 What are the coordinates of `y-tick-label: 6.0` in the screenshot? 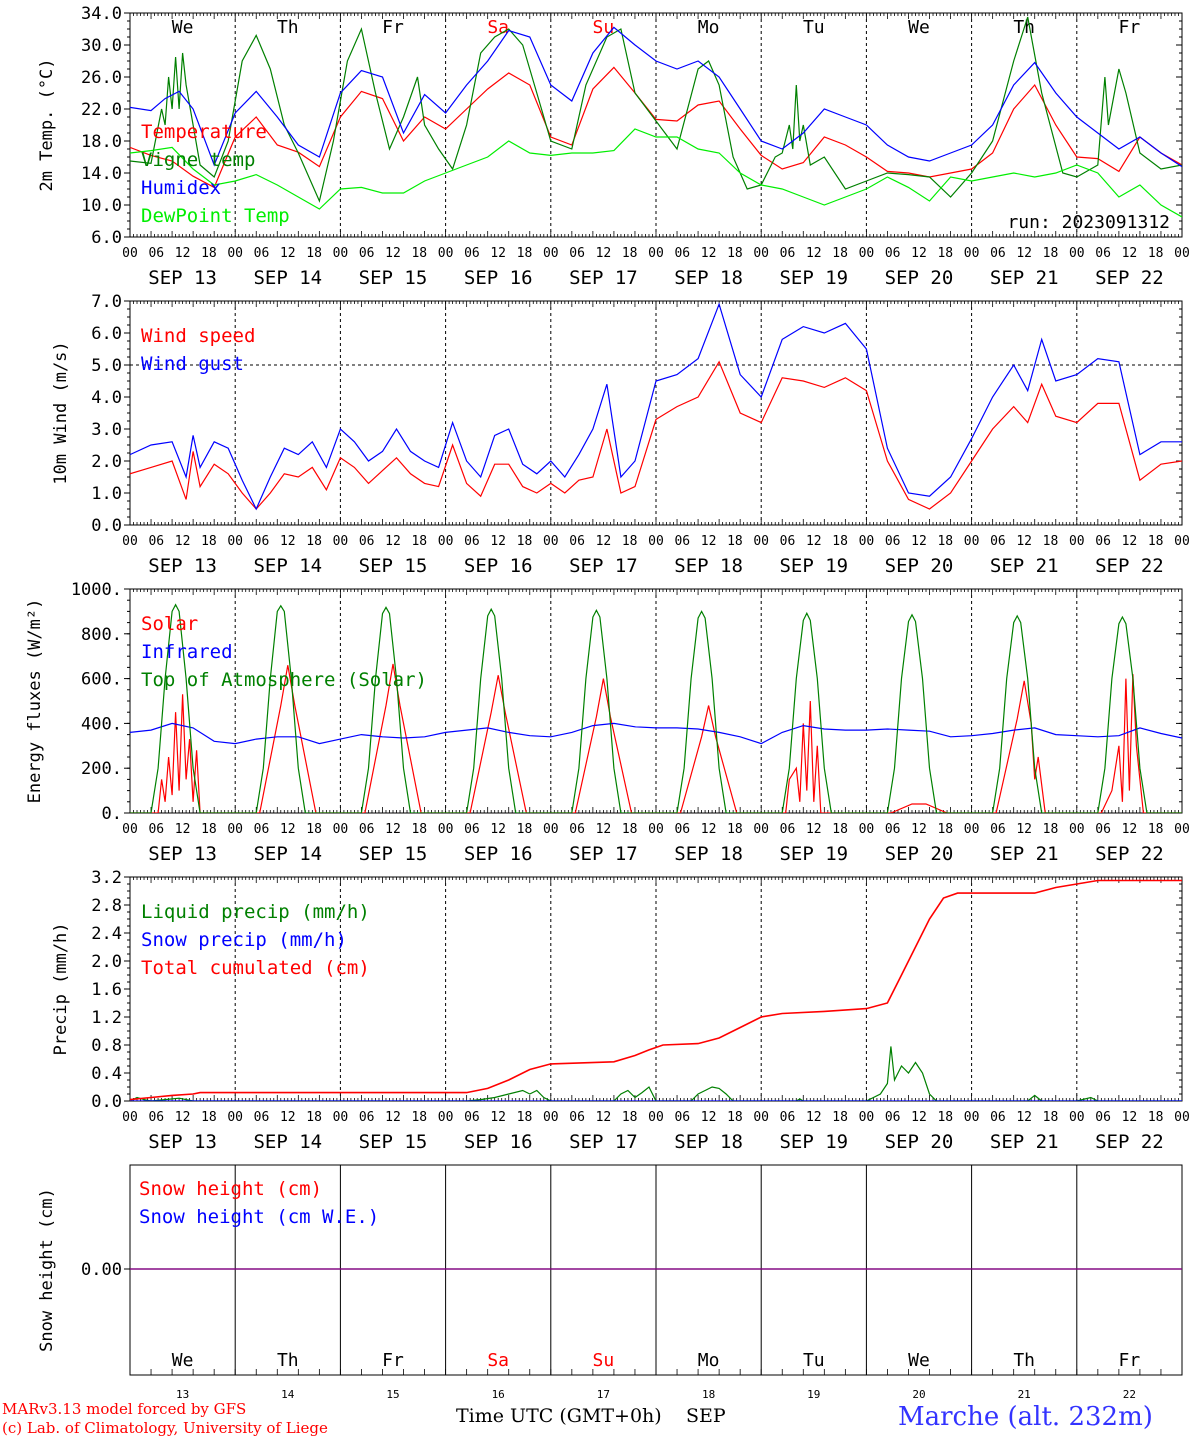 It's located at (106, 238).